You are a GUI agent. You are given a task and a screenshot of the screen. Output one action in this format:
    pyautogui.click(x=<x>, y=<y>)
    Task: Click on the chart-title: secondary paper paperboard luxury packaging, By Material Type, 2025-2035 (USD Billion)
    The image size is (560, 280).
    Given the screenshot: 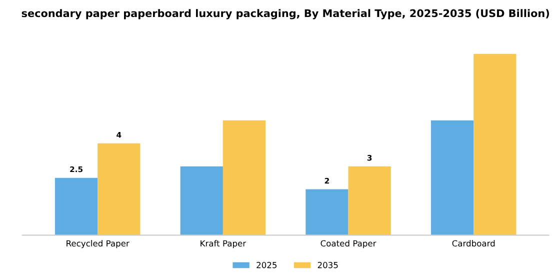 What is the action you would take?
    pyautogui.click(x=285, y=14)
    